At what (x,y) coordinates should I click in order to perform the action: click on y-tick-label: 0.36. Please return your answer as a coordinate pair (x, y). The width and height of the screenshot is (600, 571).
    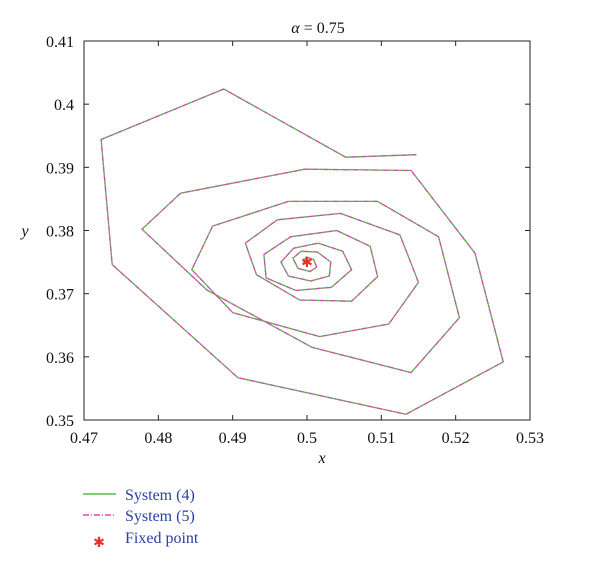
    Looking at the image, I should click on (60, 358).